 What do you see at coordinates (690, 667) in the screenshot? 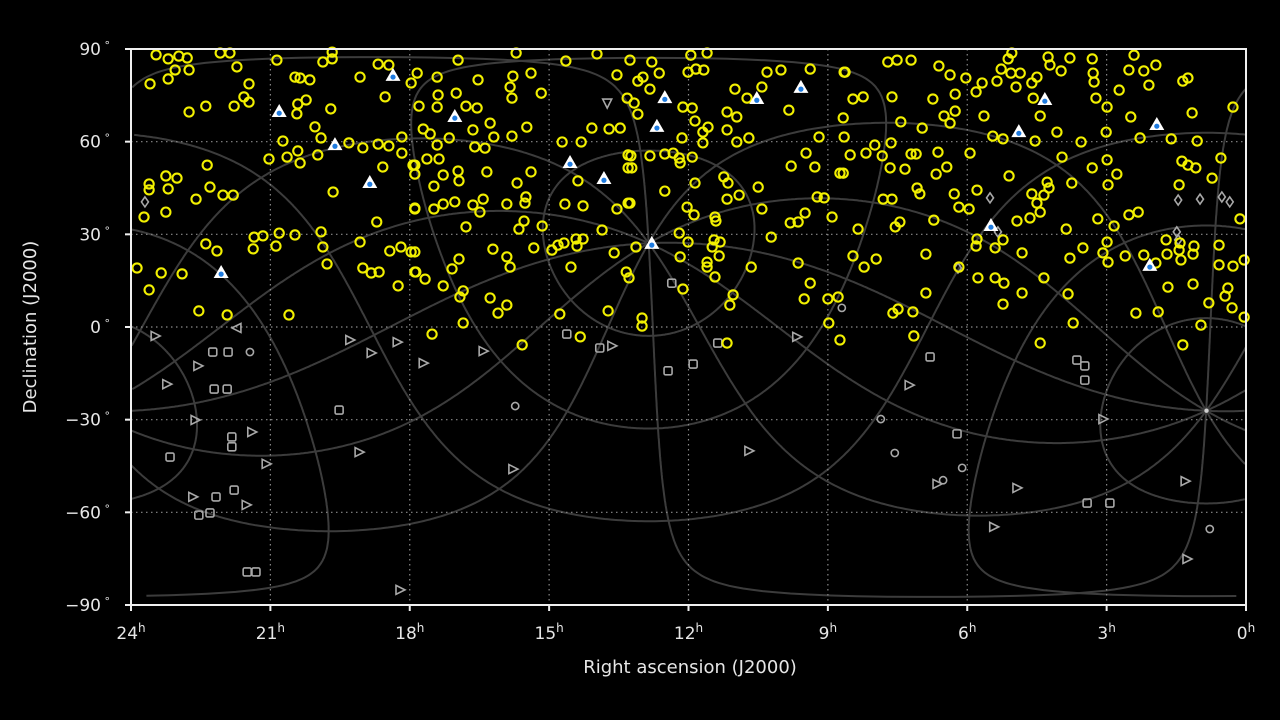
I see `x-axis-label: Right ascension (J2000)` at bounding box center [690, 667].